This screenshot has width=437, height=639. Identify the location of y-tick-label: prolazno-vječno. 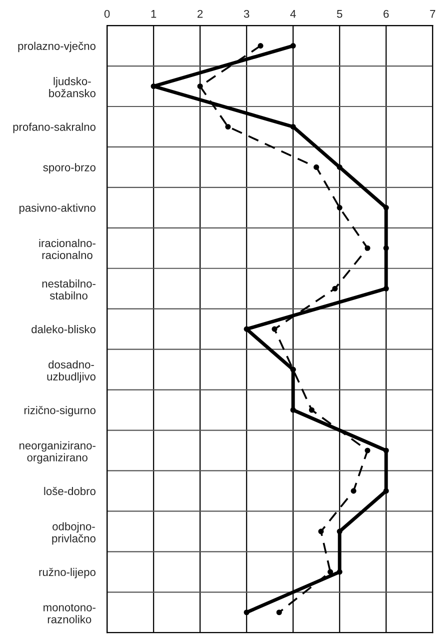
(57, 47).